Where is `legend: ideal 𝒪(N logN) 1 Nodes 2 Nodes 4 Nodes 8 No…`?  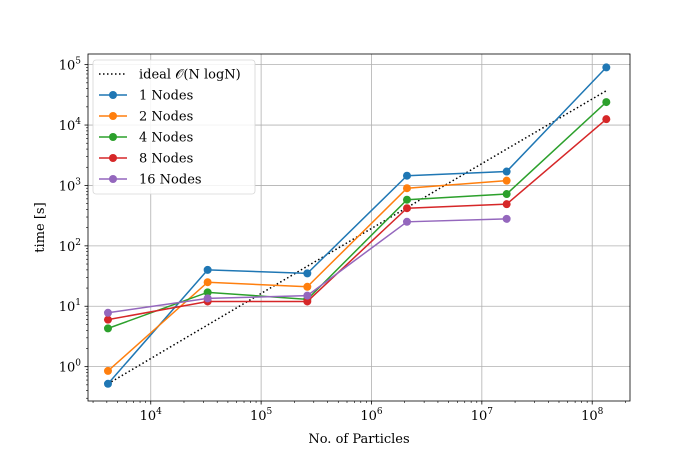 legend: ideal 𝒪(N logN) 1 Nodes 2 Nodes 4 Nodes 8 No… is located at coordinates (174, 127).